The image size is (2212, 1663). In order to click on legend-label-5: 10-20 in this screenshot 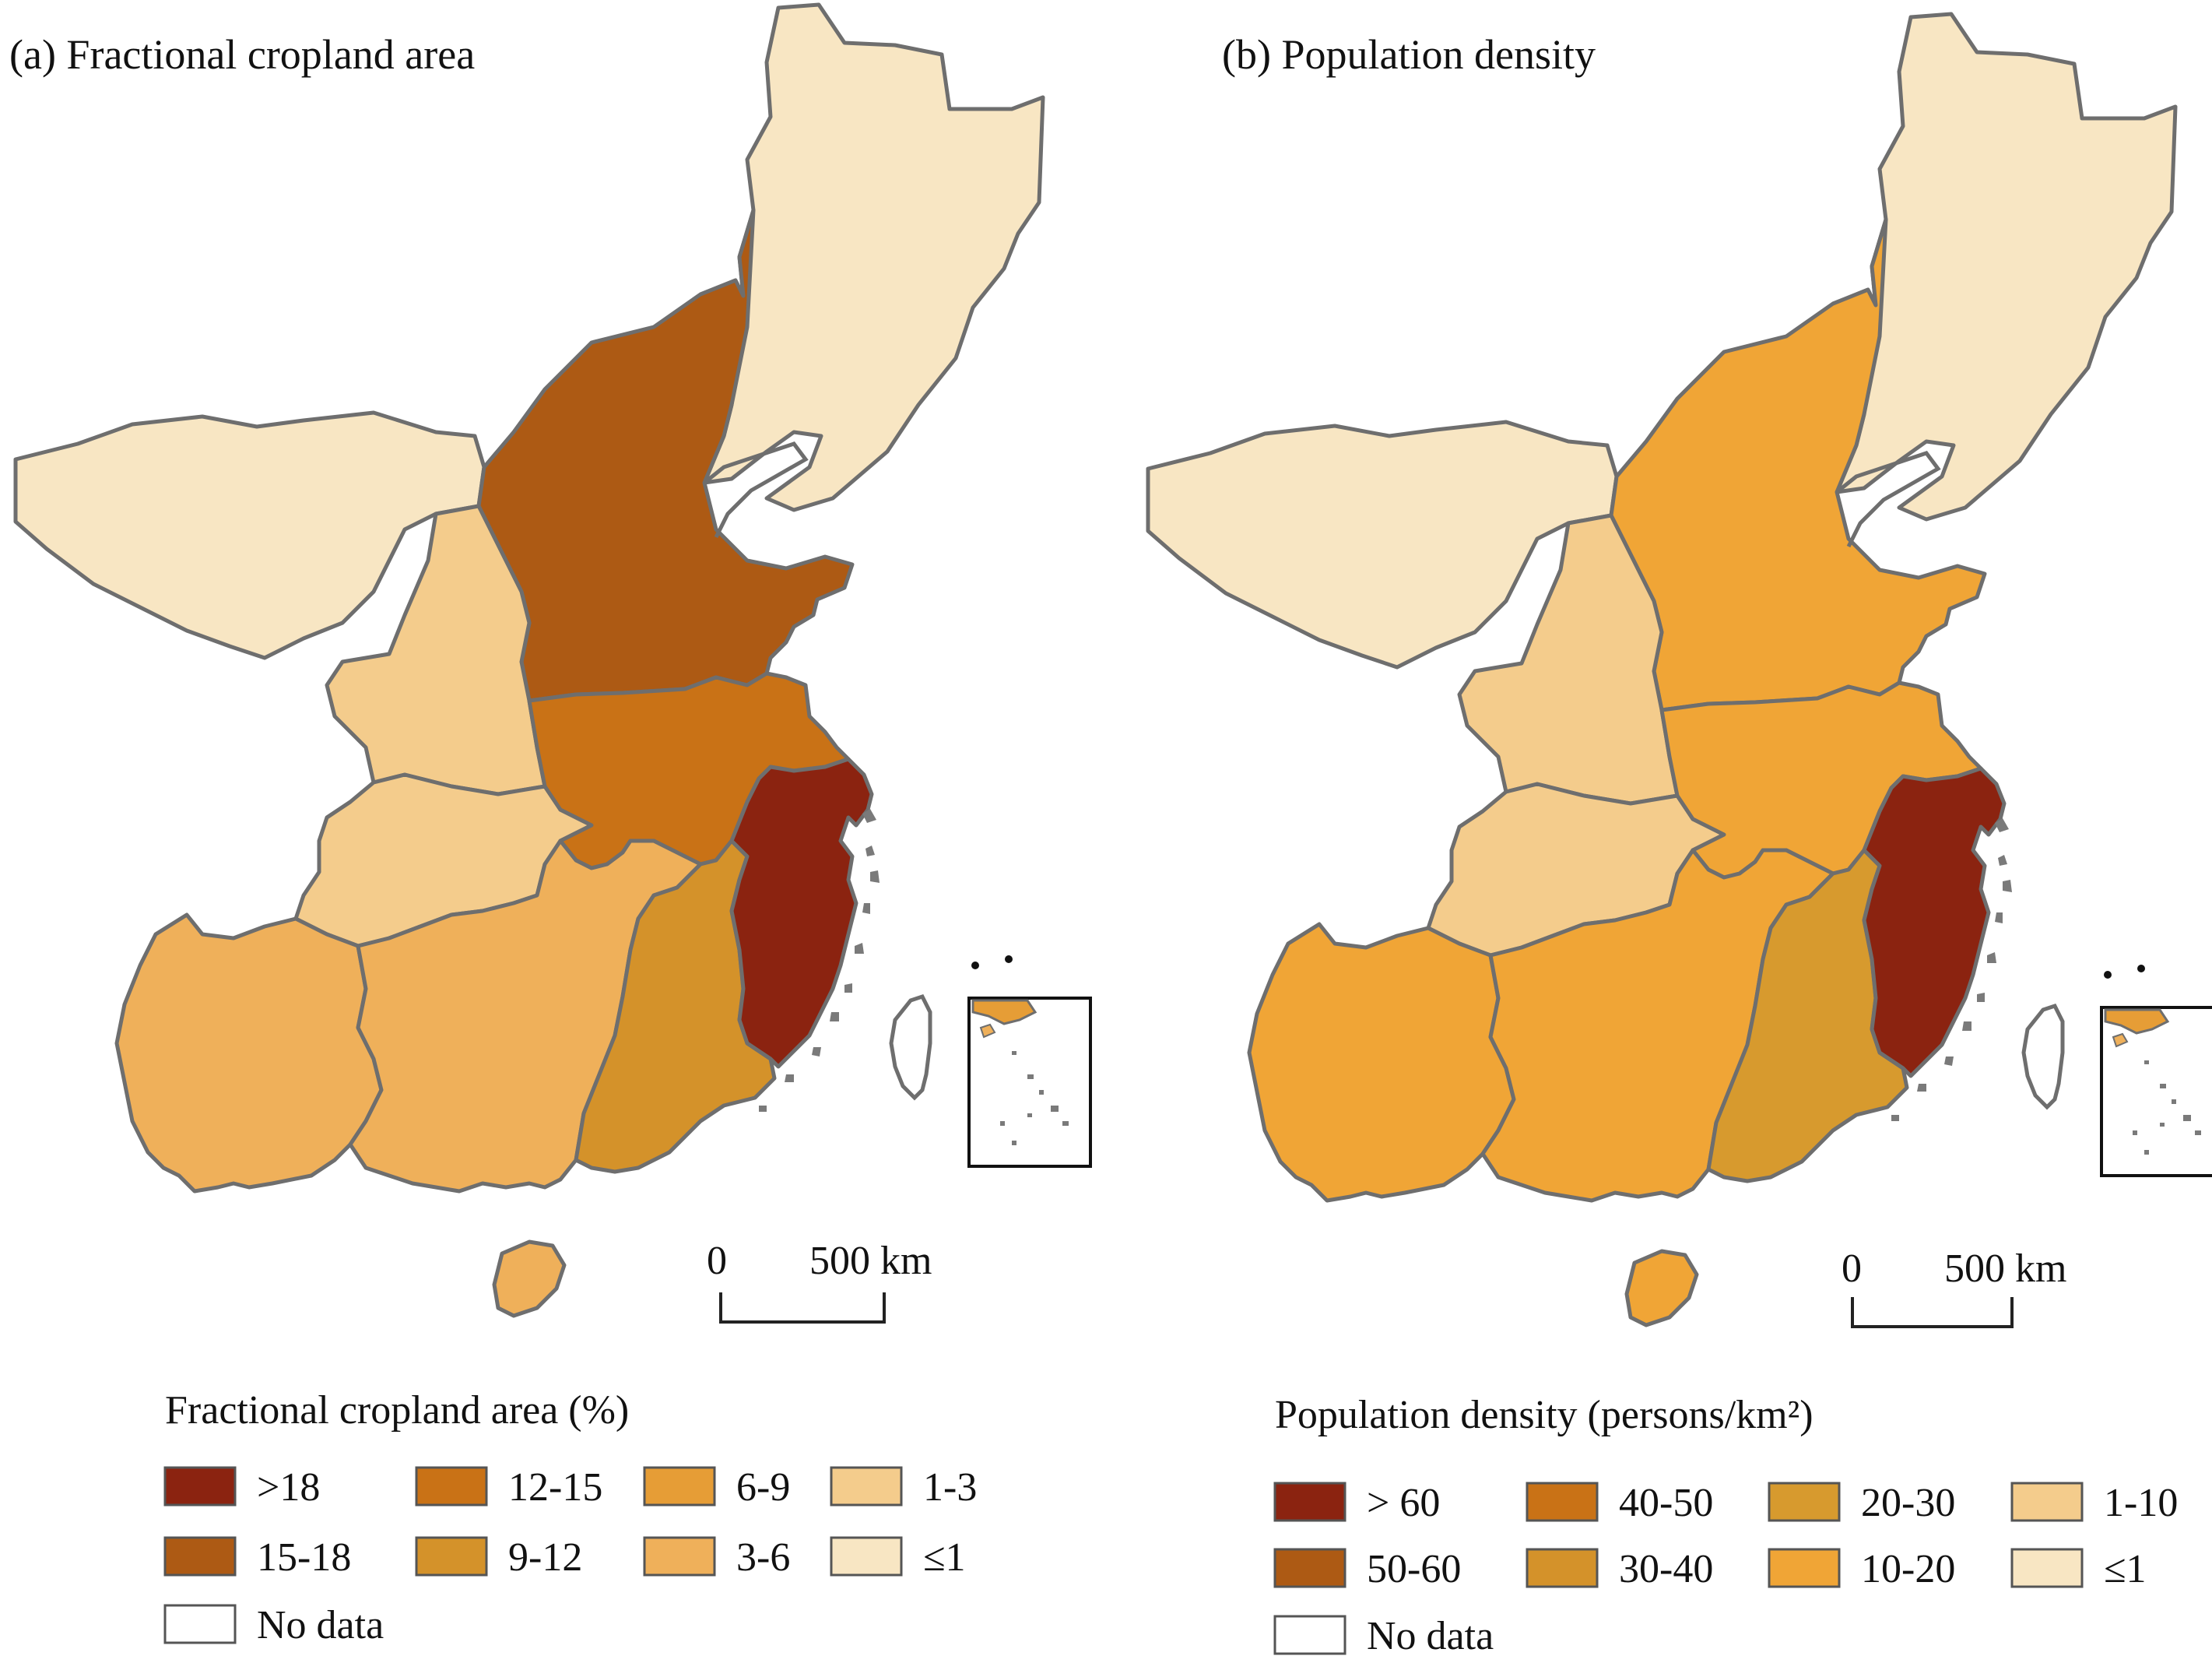, I will do `click(1908, 1569)`.